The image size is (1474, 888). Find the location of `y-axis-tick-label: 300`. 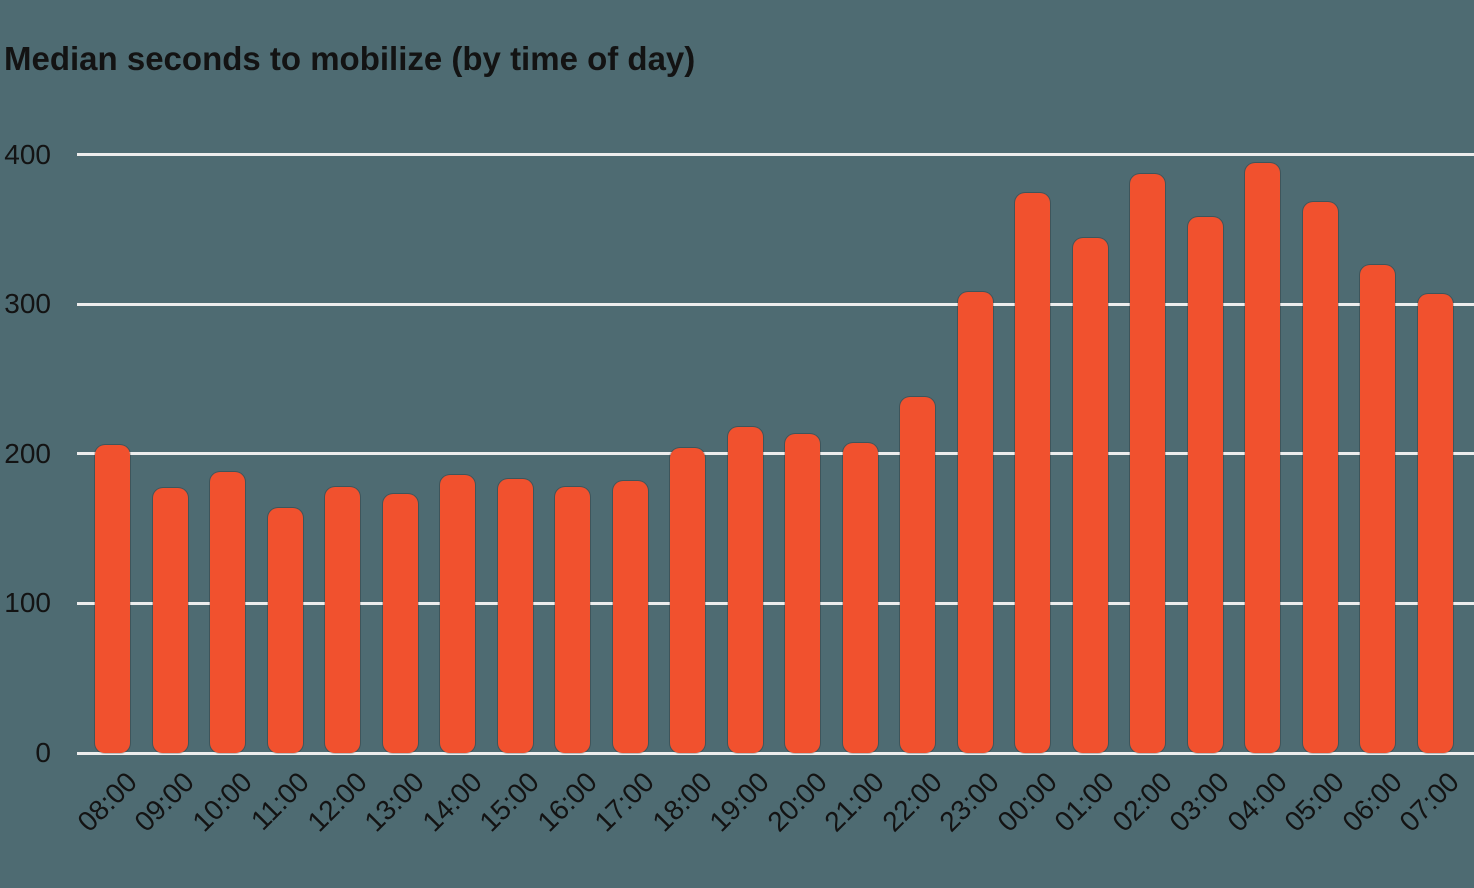

y-axis-tick-label: 300 is located at coordinates (27, 304).